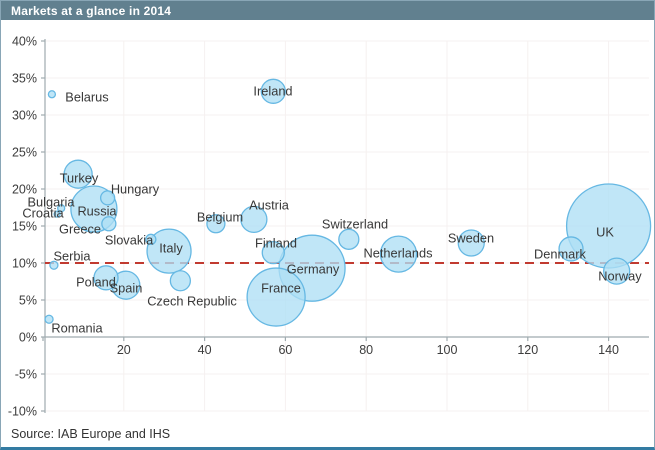 The width and height of the screenshot is (655, 450). What do you see at coordinates (126, 288) in the screenshot?
I see `label-spain: Spain` at bounding box center [126, 288].